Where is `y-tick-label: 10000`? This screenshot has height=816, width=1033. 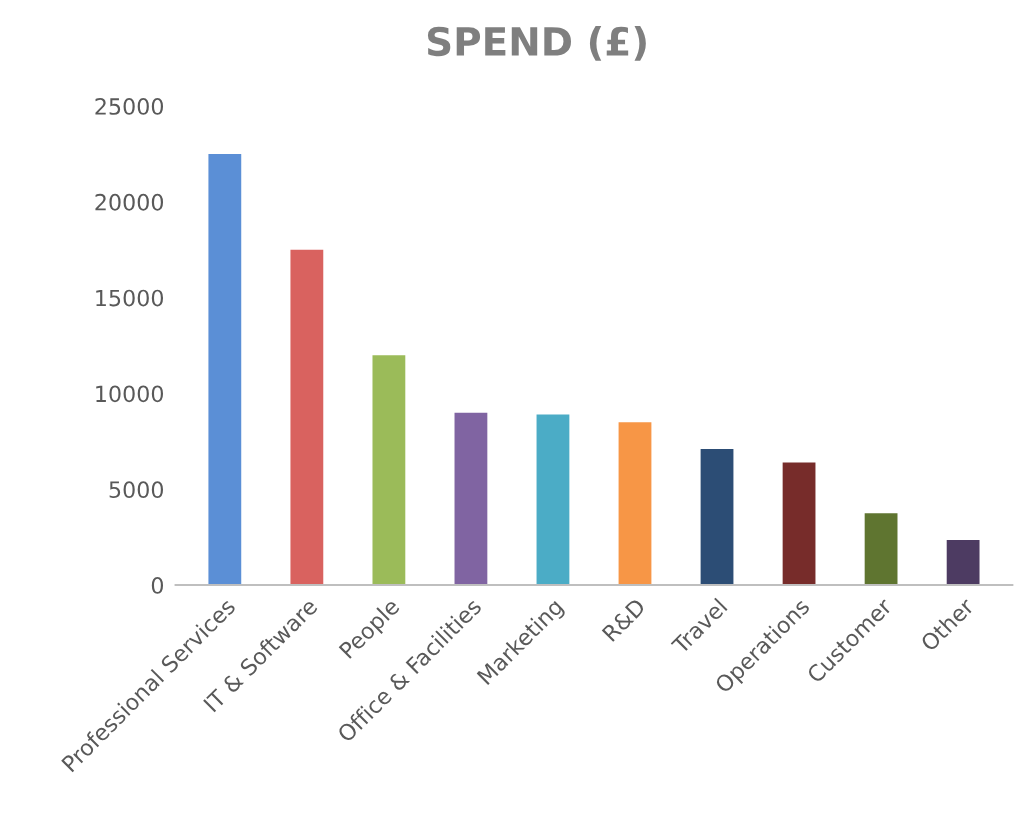 y-tick-label: 10000 is located at coordinates (130, 394).